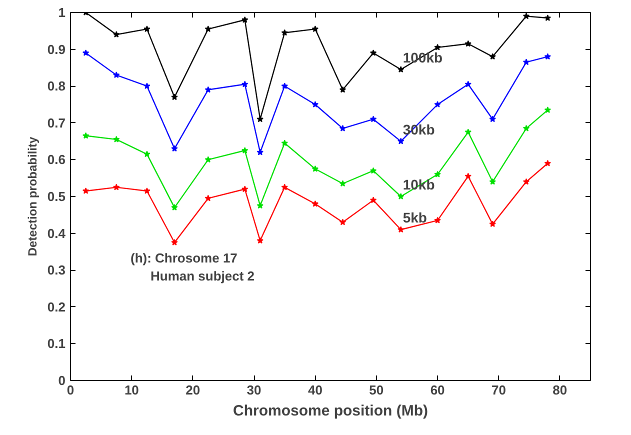 The image size is (631, 435). What do you see at coordinates (193, 390) in the screenshot?
I see `x-tick-label: 20` at bounding box center [193, 390].